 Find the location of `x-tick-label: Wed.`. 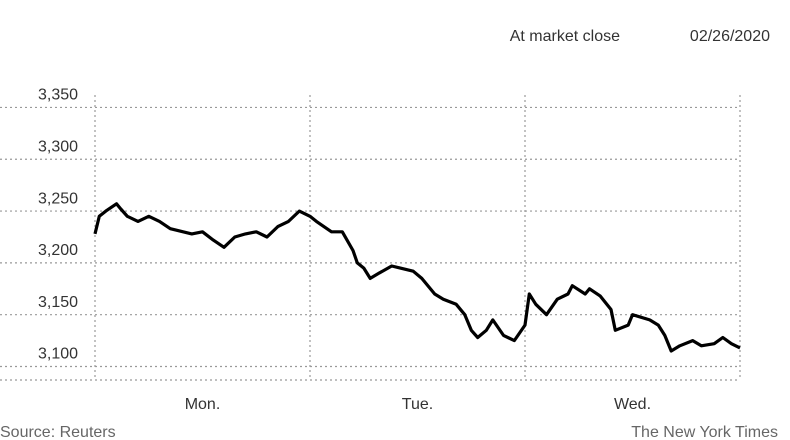

x-tick-label: Wed. is located at coordinates (632, 404).